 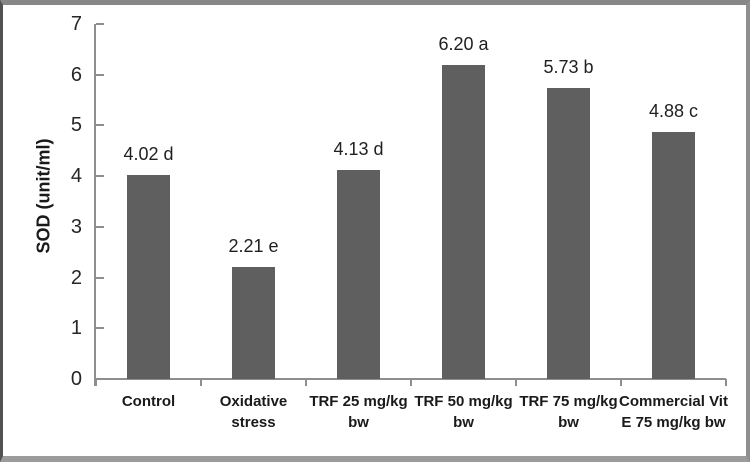 I want to click on category-label-line: TRF 25 mg/kg, so click(x=358, y=401).